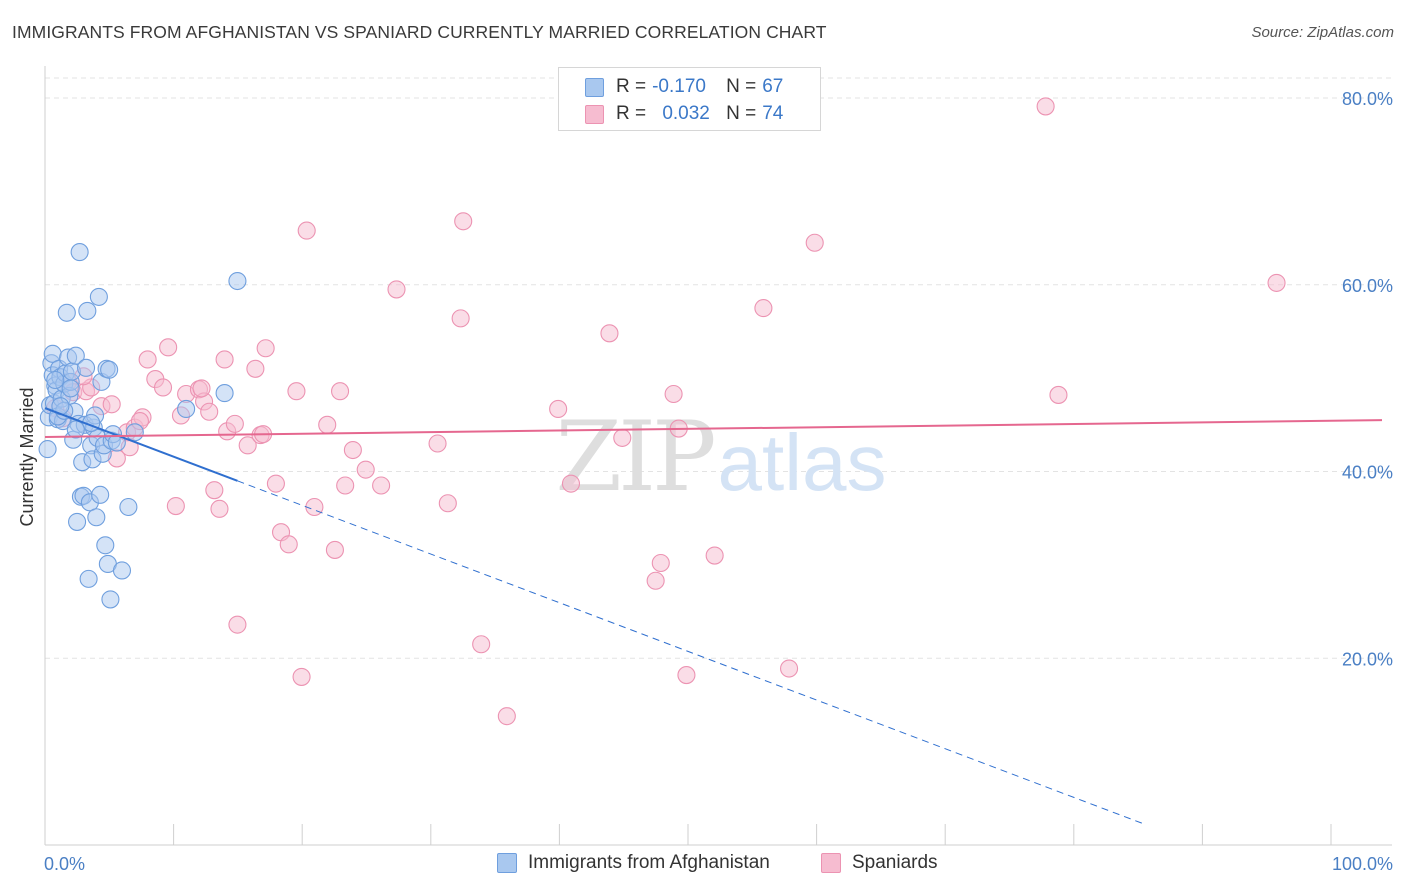 This screenshot has height=892, width=1406. I want to click on series-swatch-blue, so click(507, 863).